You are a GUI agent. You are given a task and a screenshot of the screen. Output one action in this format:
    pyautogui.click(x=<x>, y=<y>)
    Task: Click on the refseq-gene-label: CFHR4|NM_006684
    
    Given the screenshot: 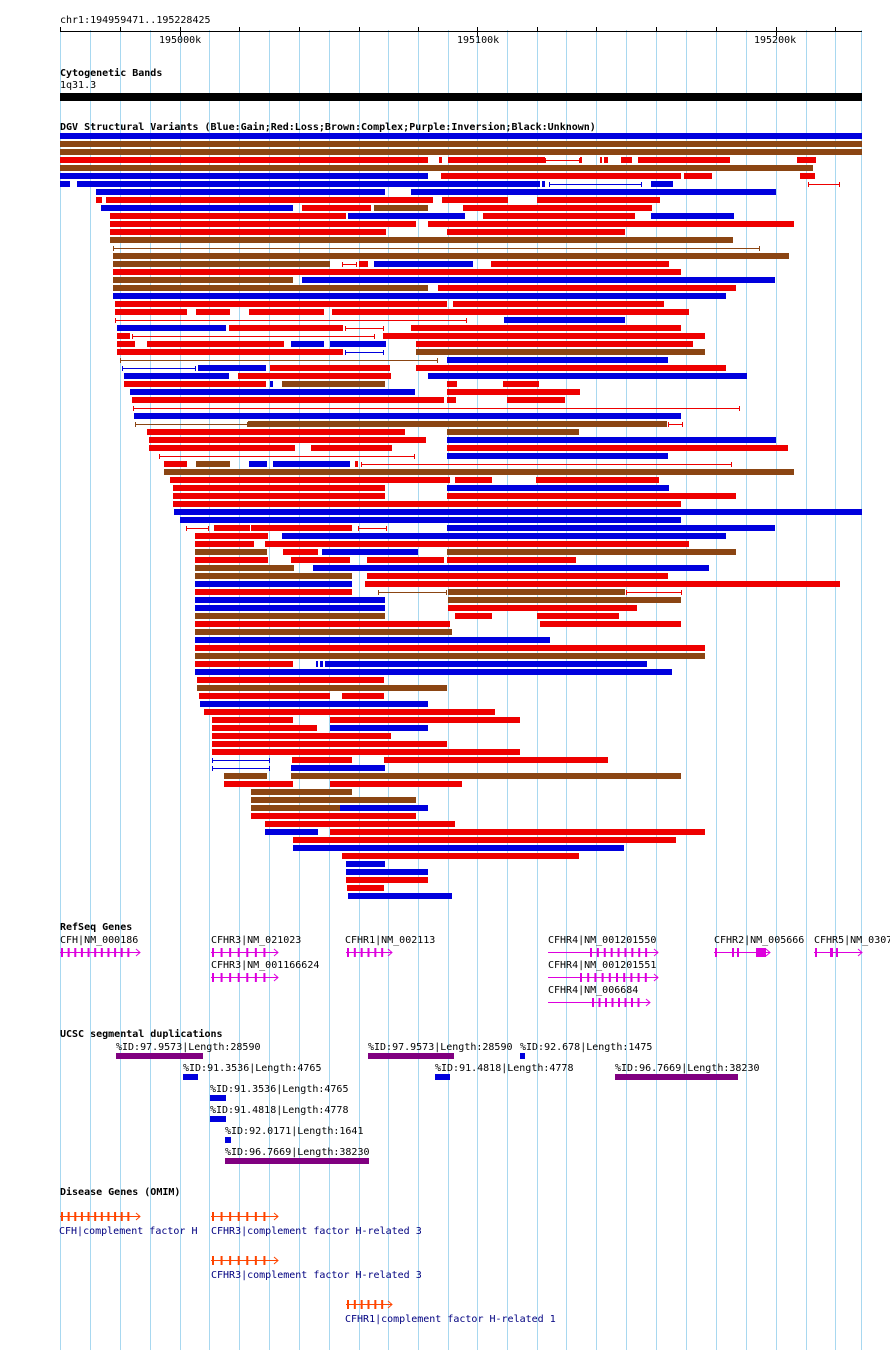 What is the action you would take?
    pyautogui.click(x=593, y=990)
    